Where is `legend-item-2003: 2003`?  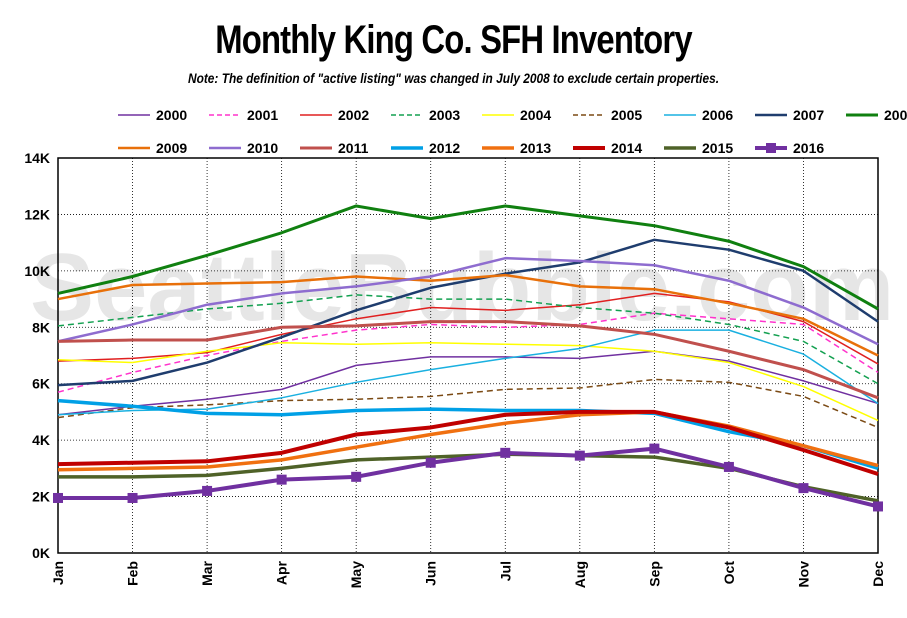 legend-item-2003: 2003 is located at coordinates (425, 115).